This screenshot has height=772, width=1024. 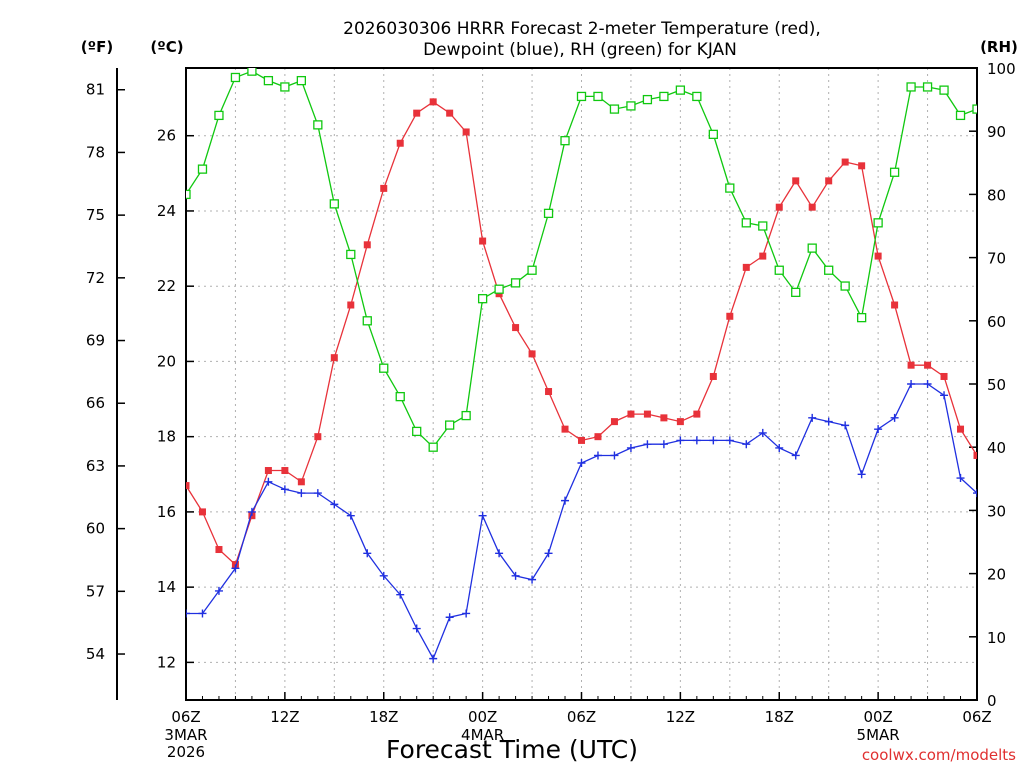 I want to click on x-tick-label: 18Z, so click(x=779, y=717).